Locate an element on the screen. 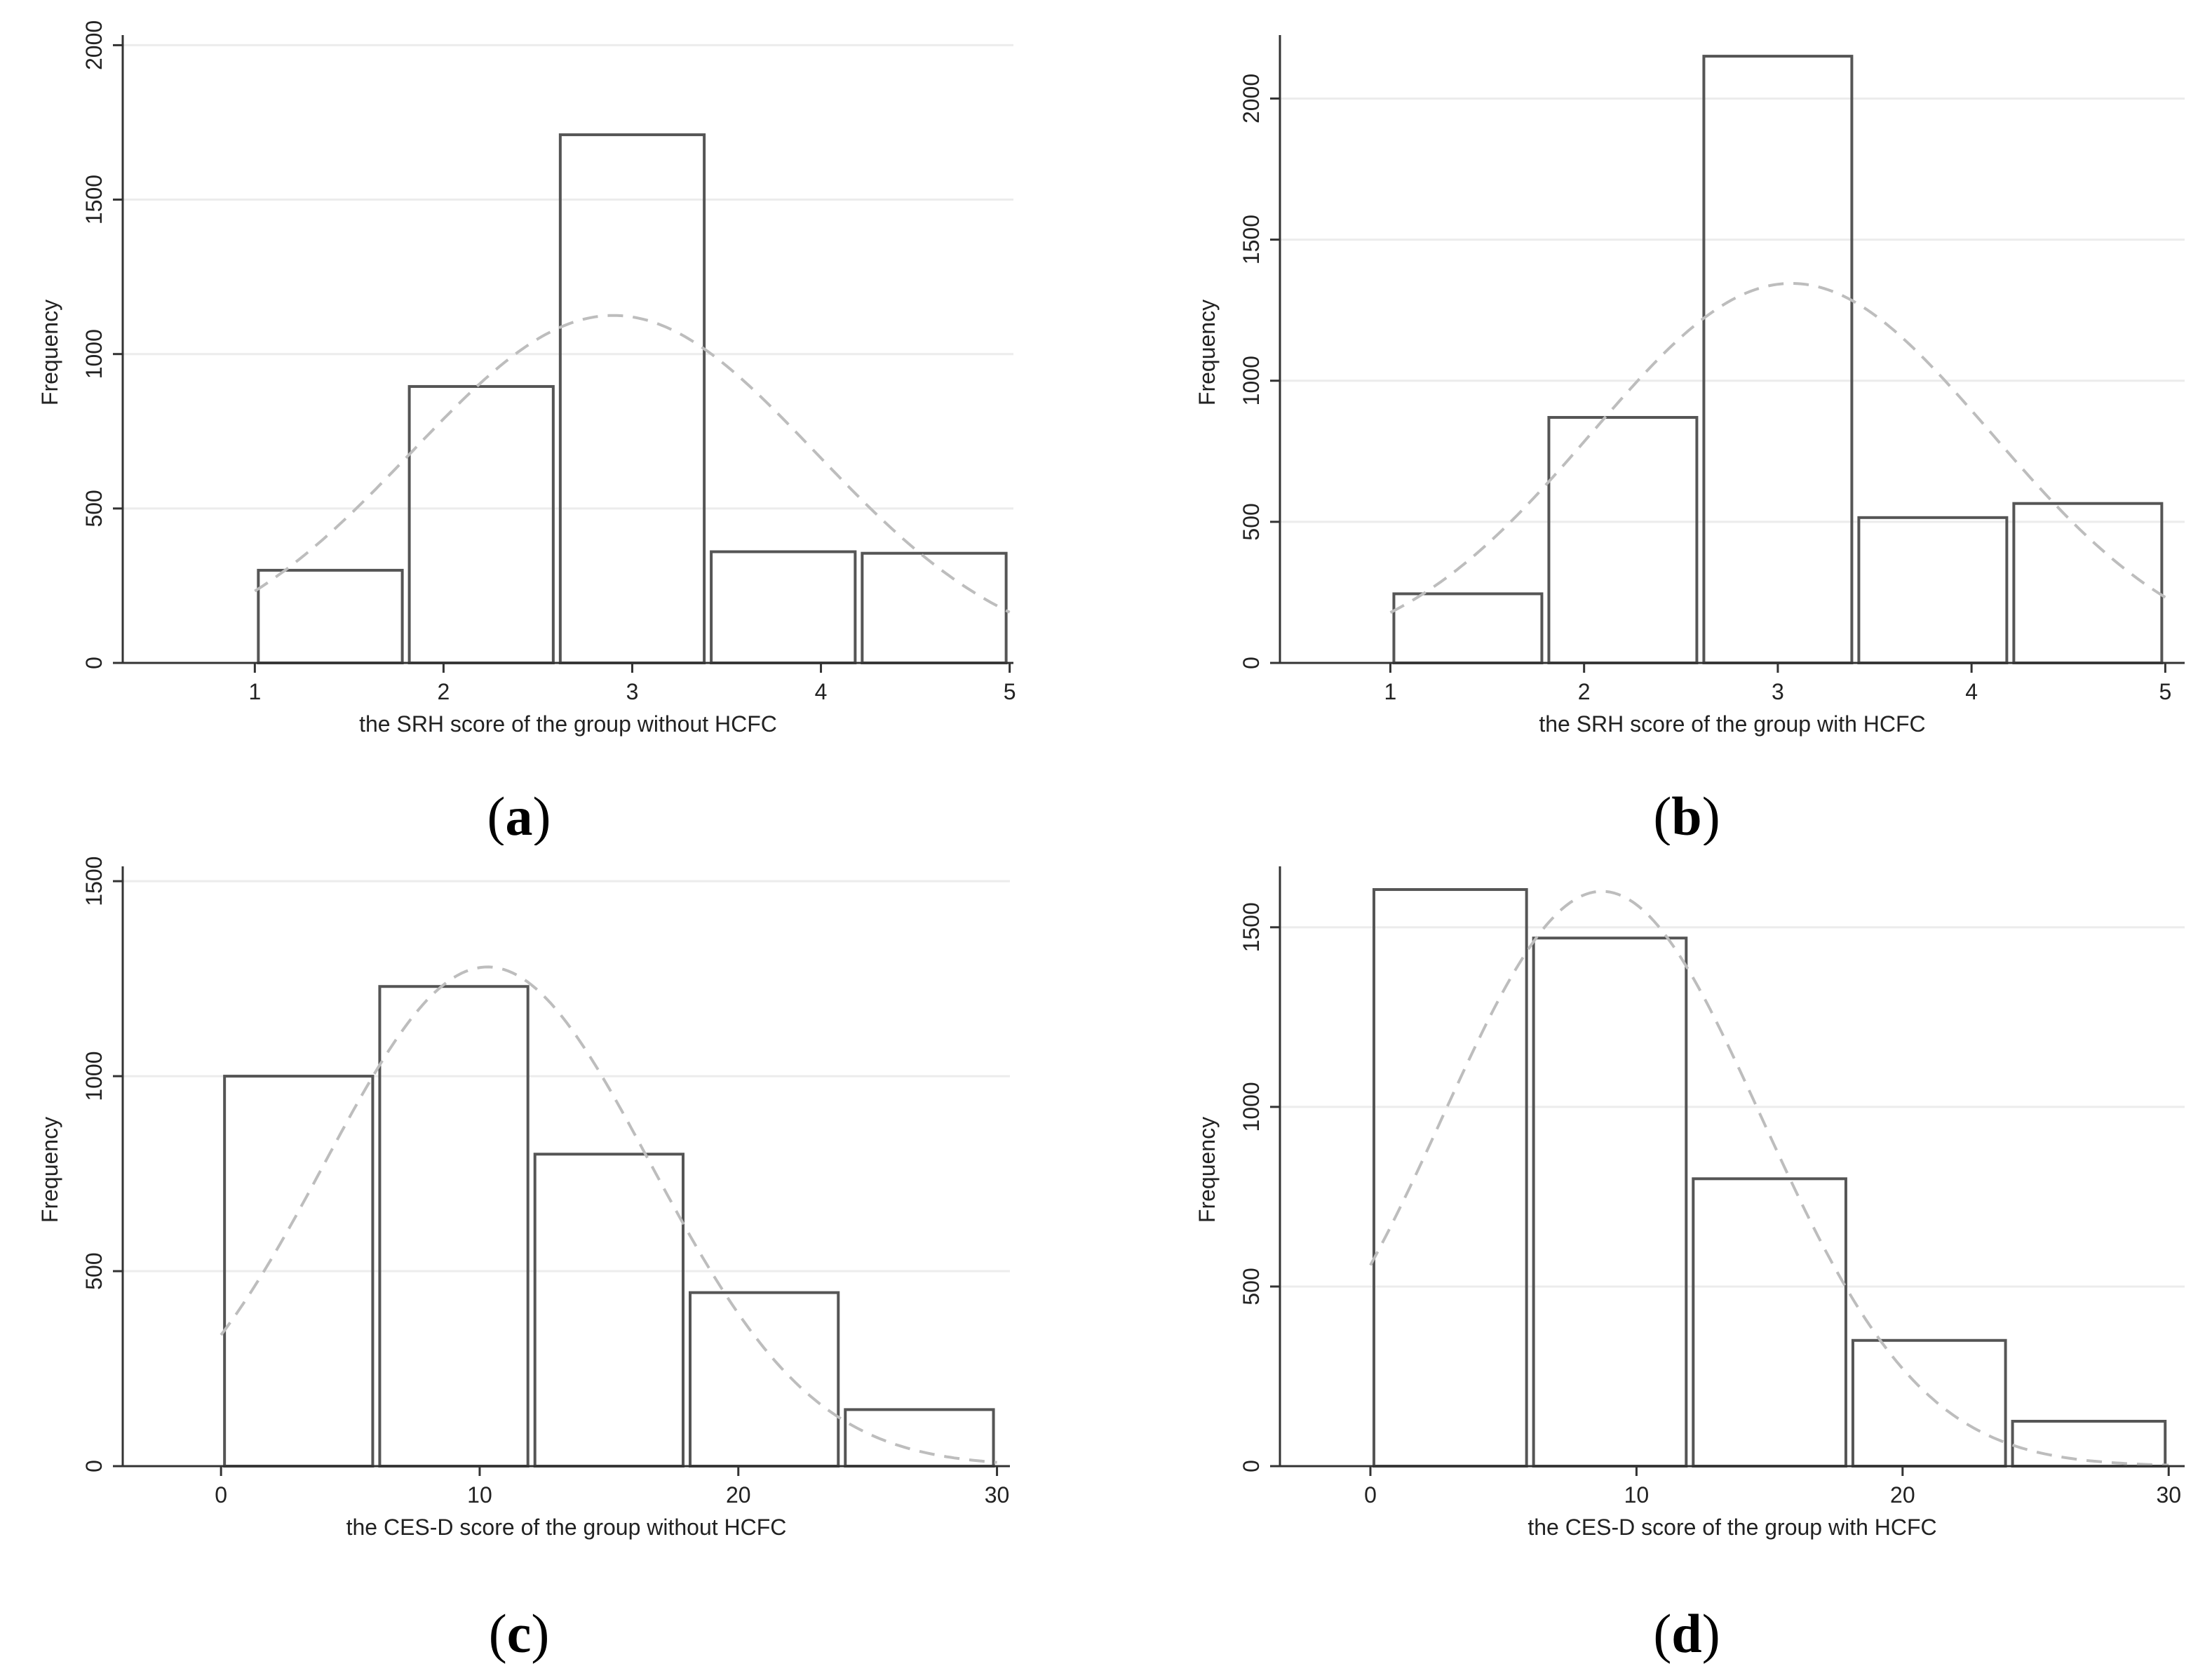 Image resolution: width=2212 pixels, height=1678 pixels. panel-label-d: (d) is located at coordinates (1686, 1633).